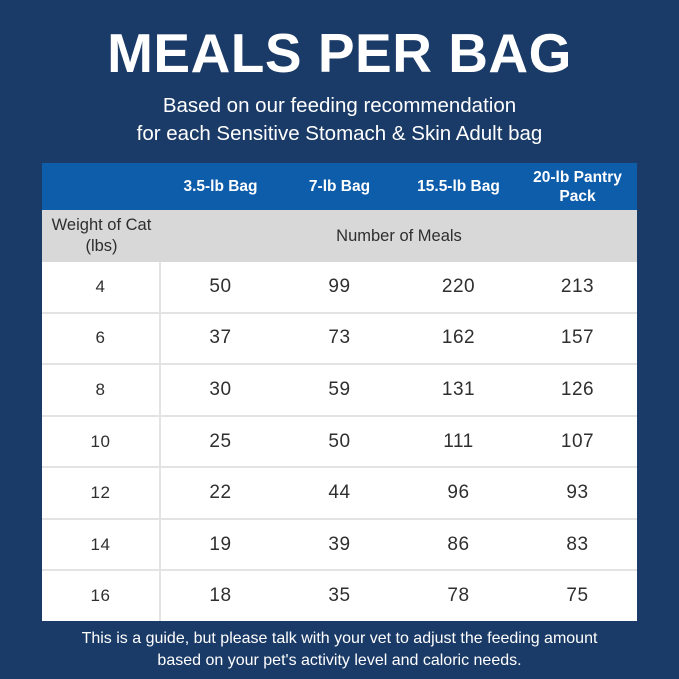 Image resolution: width=679 pixels, height=679 pixels. I want to click on table-row: 4 50 99 220 213, so click(339, 287).